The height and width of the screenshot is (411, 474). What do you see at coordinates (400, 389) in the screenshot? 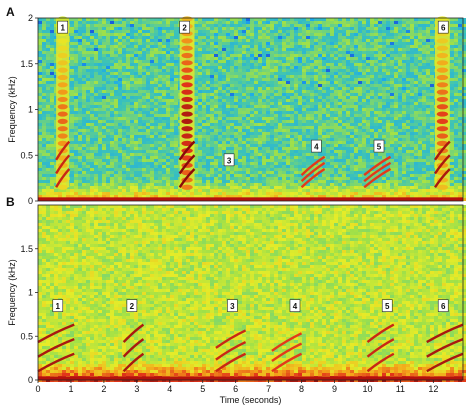
I see `x-tick-label: 11` at bounding box center [400, 389].